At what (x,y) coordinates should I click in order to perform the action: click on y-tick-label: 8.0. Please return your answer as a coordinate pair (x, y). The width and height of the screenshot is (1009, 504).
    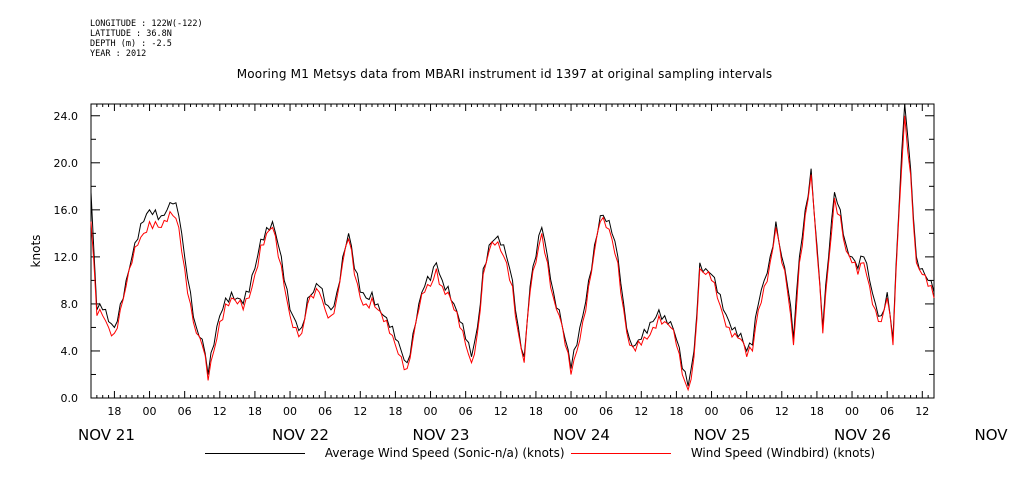
    Looking at the image, I should click on (70, 304).